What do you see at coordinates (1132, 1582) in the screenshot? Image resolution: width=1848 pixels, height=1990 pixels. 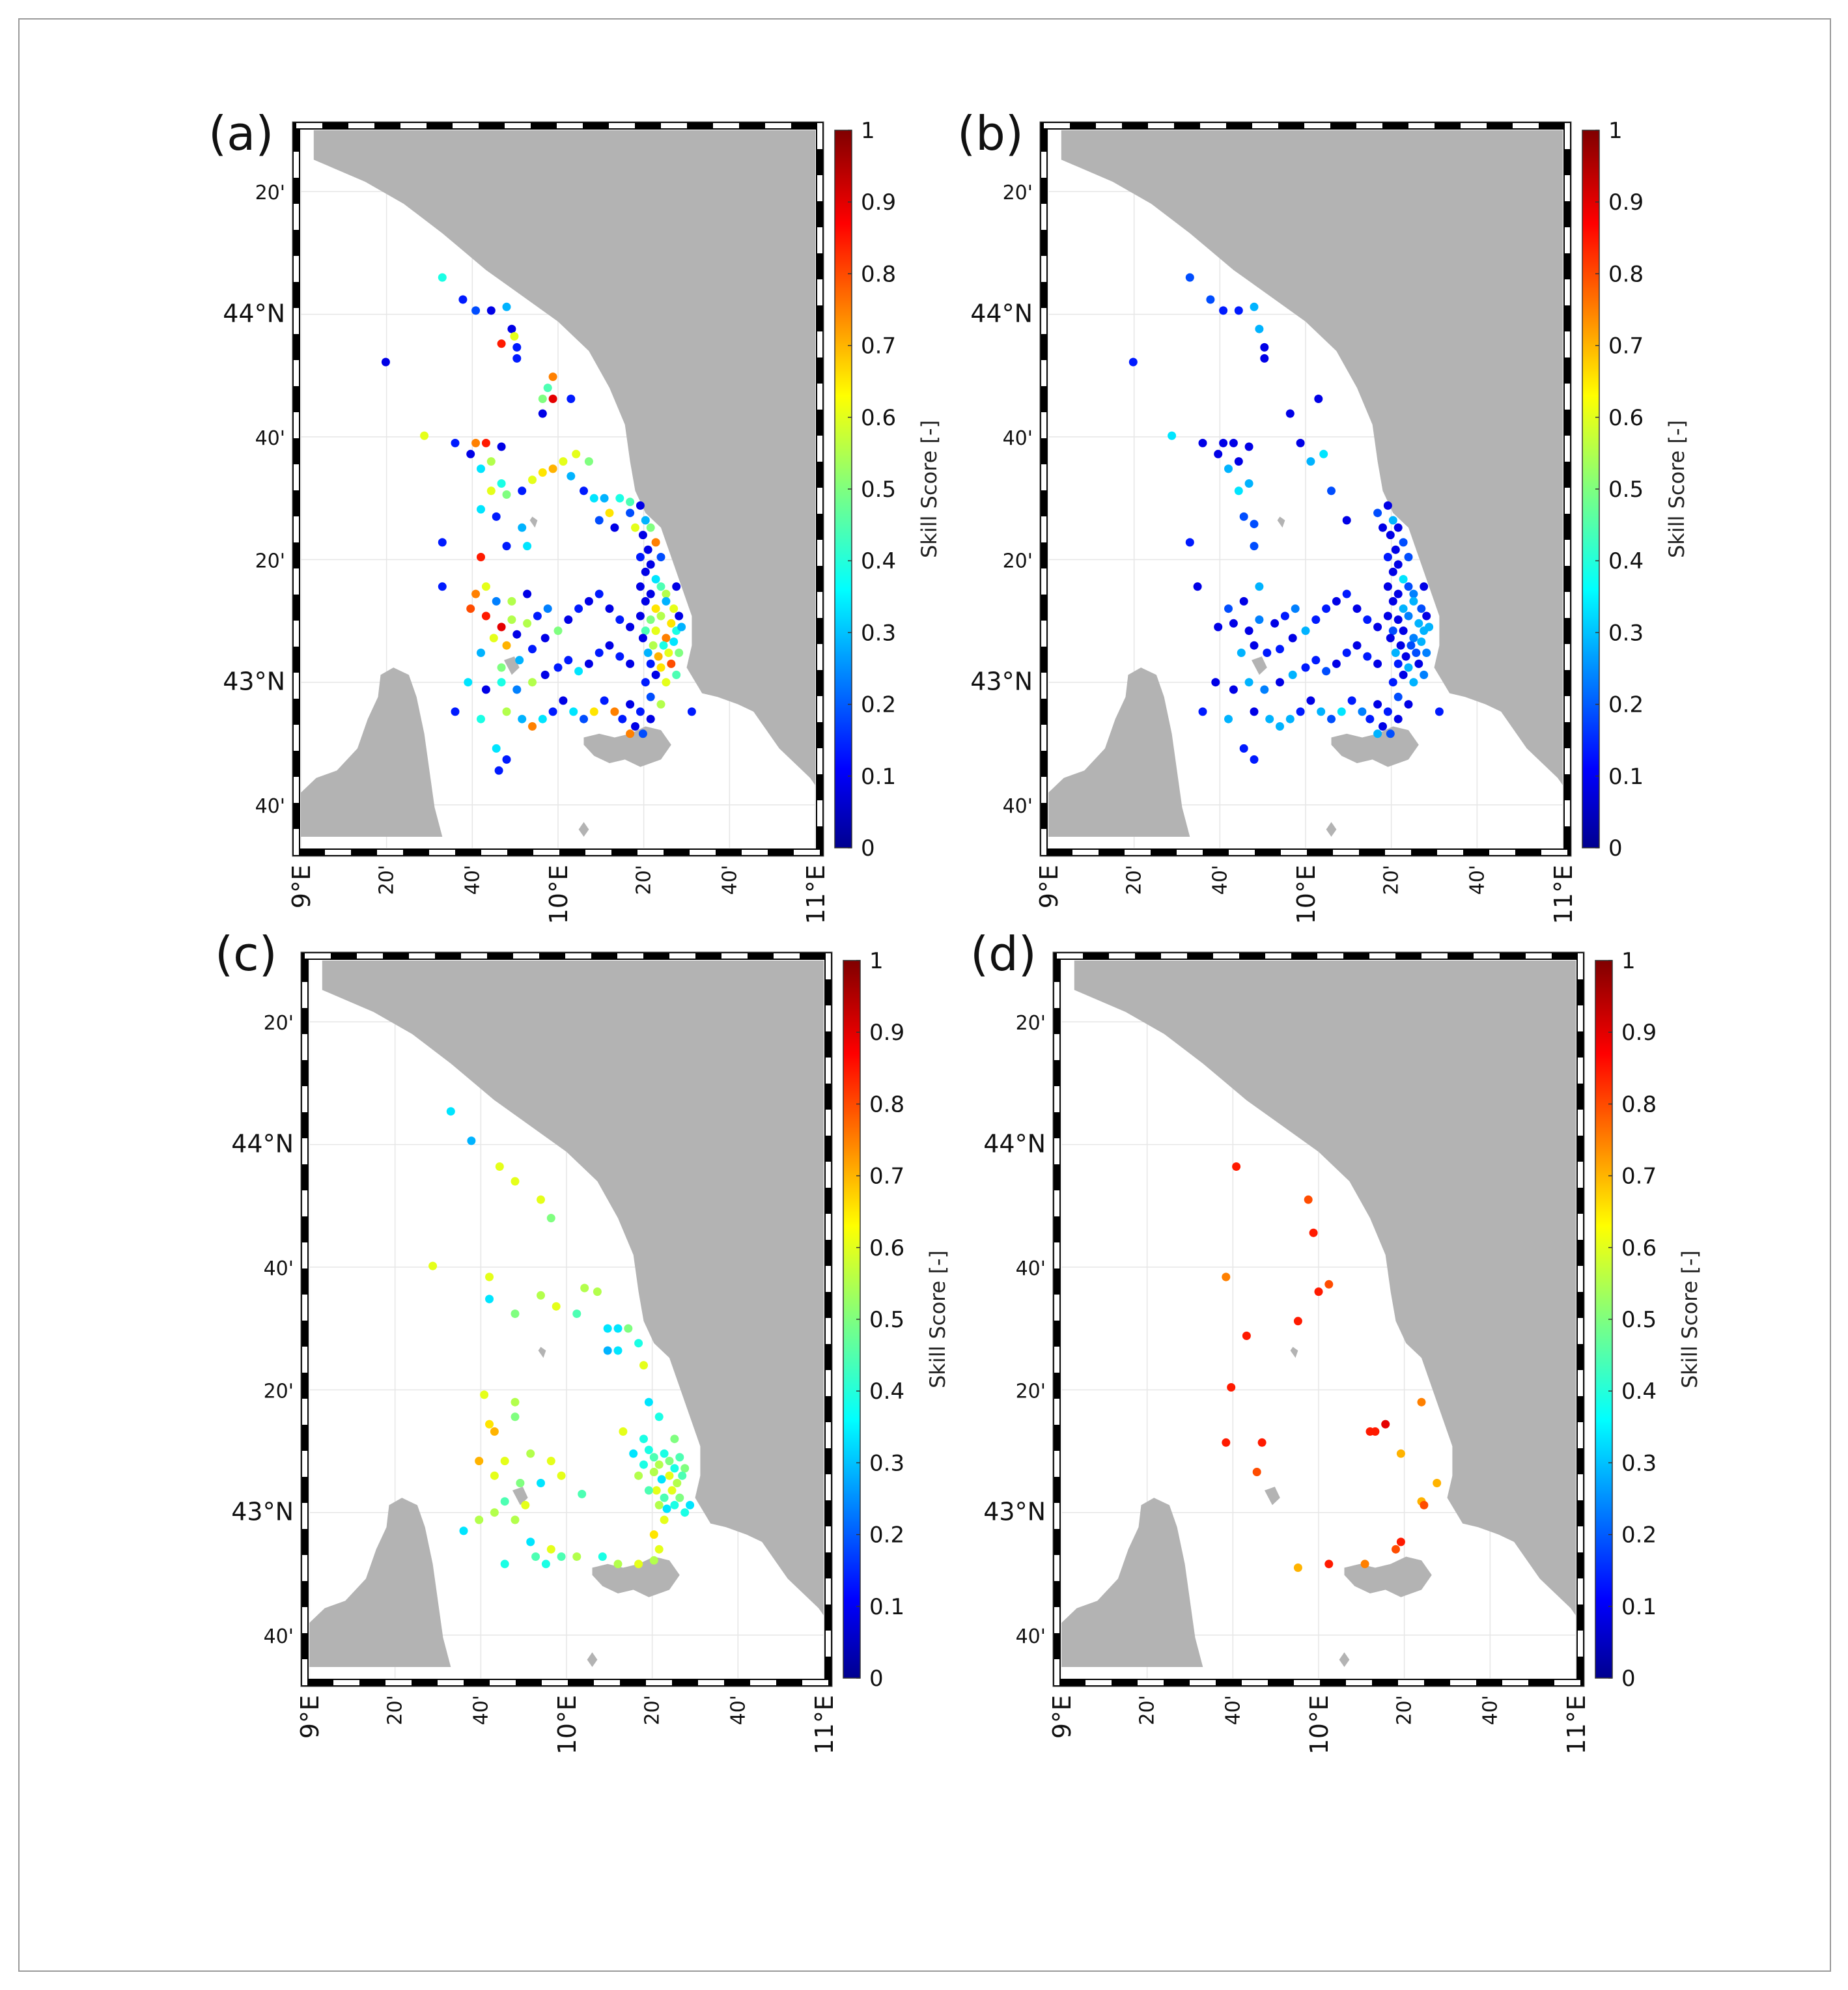 I see `land-corsica` at bounding box center [1132, 1582].